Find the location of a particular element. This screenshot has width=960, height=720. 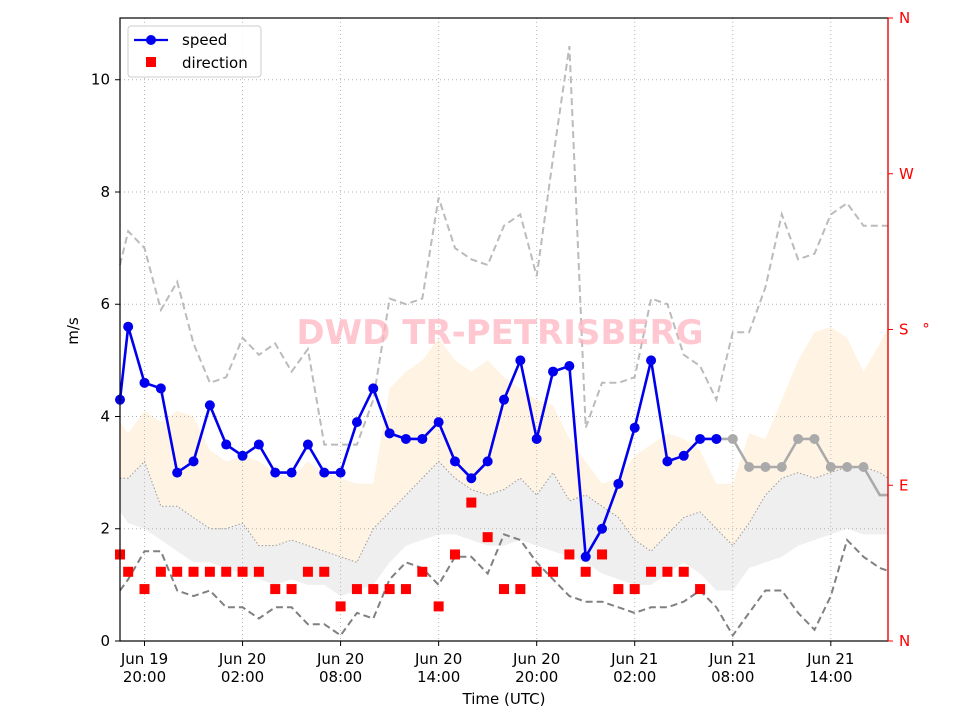

y-tick-label: 4 is located at coordinates (105, 416).